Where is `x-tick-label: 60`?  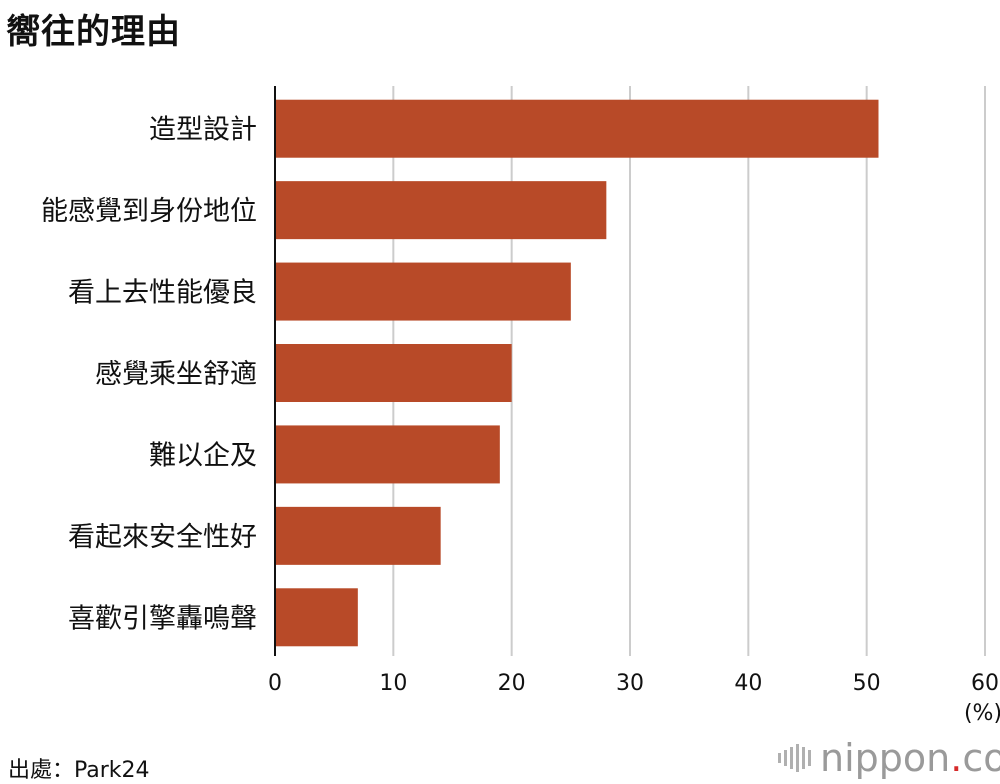 x-tick-label: 60 is located at coordinates (985, 683).